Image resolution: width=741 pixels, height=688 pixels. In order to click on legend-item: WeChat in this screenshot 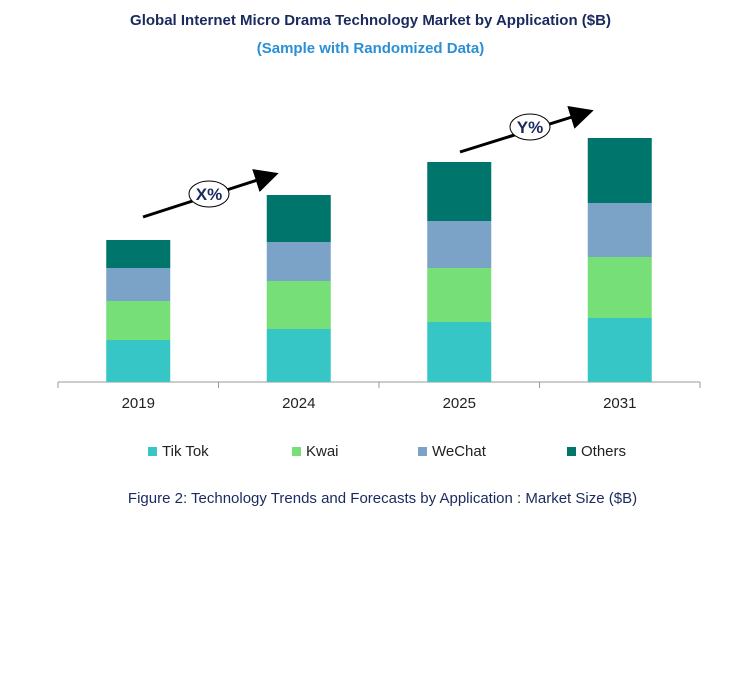, I will do `click(452, 451)`.